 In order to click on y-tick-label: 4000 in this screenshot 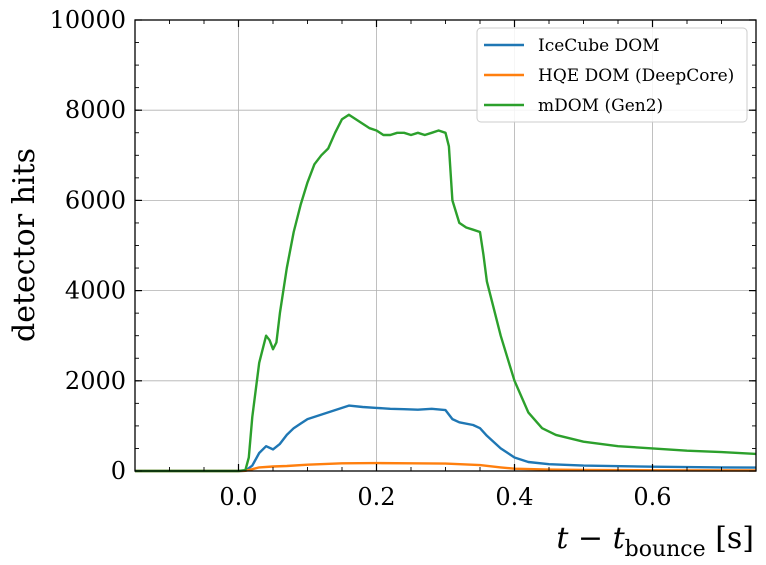, I will do `click(95, 291)`.